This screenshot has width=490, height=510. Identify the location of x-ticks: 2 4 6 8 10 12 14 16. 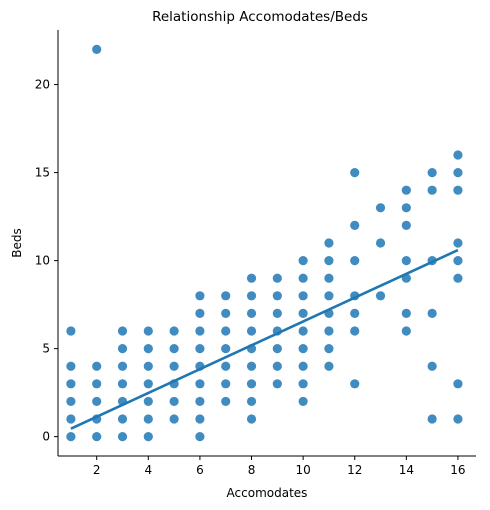
(279, 466).